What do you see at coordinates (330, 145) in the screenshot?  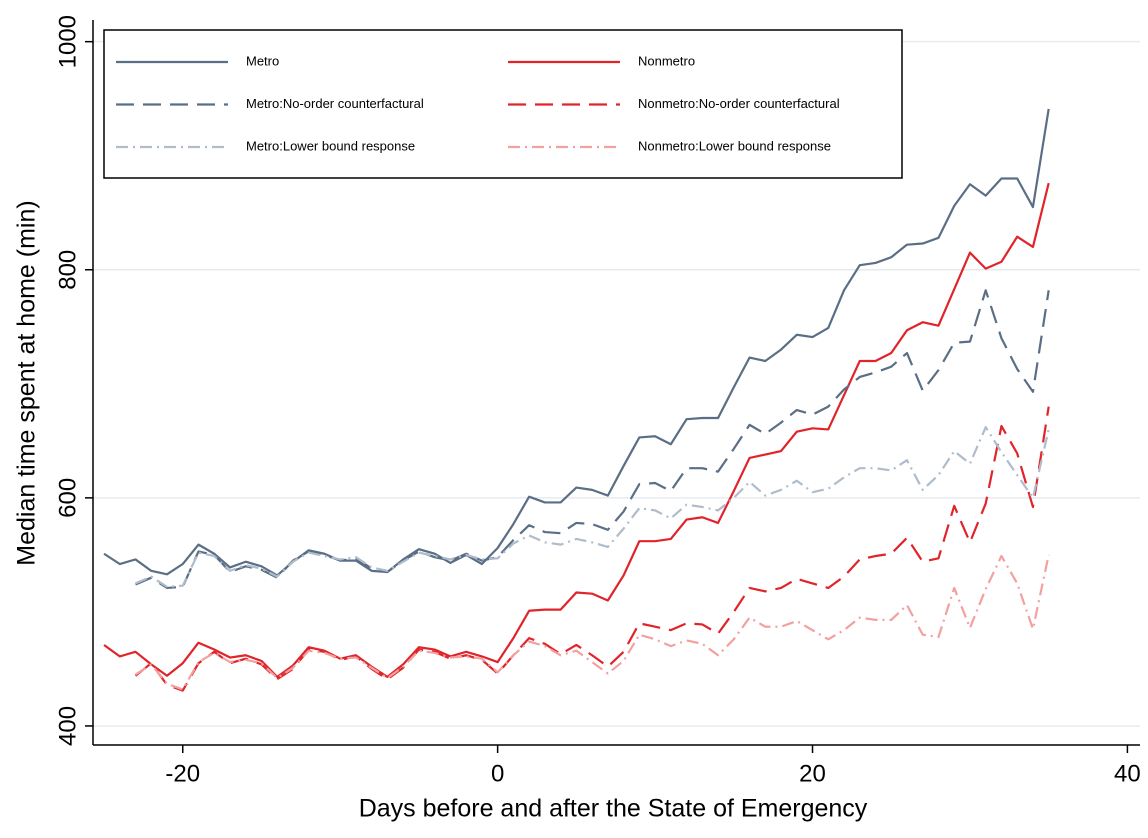 I see `legend-label: Metro:Lower bound response` at bounding box center [330, 145].